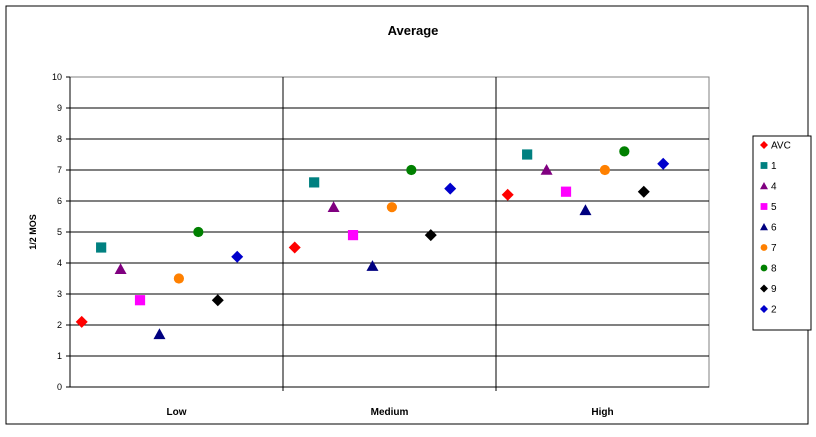 This screenshot has height=437, width=816. Describe the element at coordinates (59, 108) in the screenshot. I see `y-tick-label: 9` at that location.